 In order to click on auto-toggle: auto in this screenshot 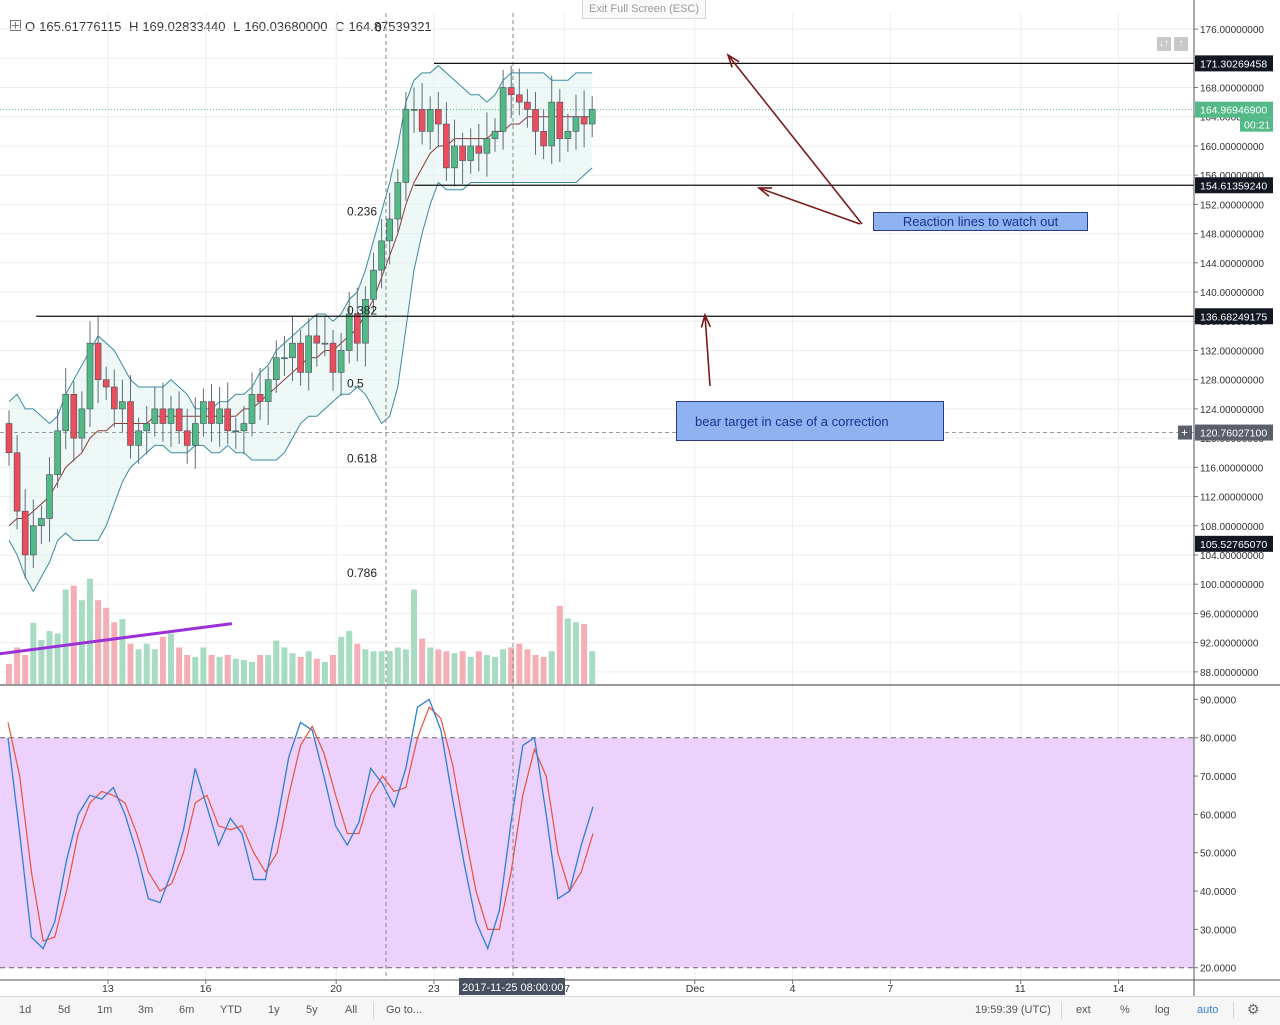, I will do `click(1208, 1010)`.